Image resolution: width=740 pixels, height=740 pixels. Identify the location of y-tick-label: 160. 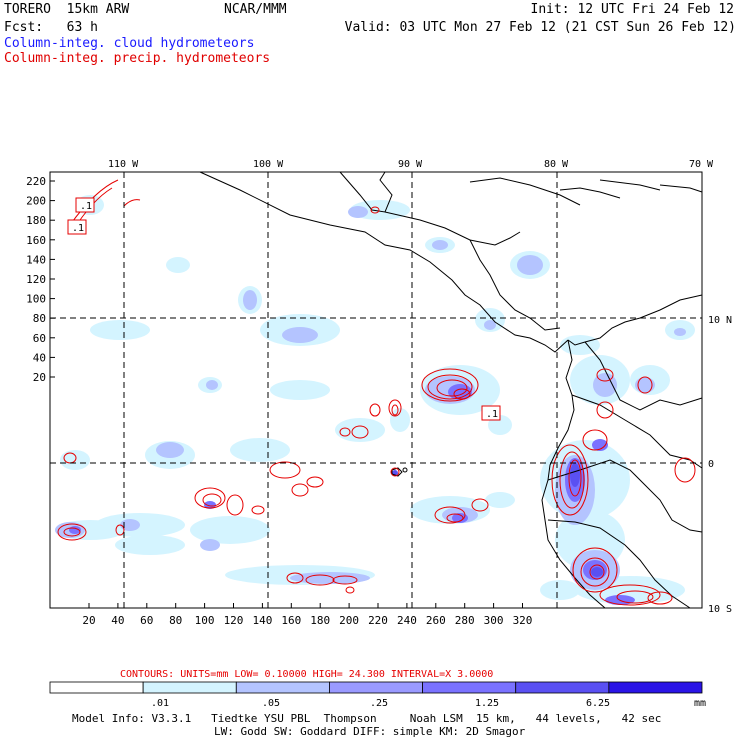
(36, 240).